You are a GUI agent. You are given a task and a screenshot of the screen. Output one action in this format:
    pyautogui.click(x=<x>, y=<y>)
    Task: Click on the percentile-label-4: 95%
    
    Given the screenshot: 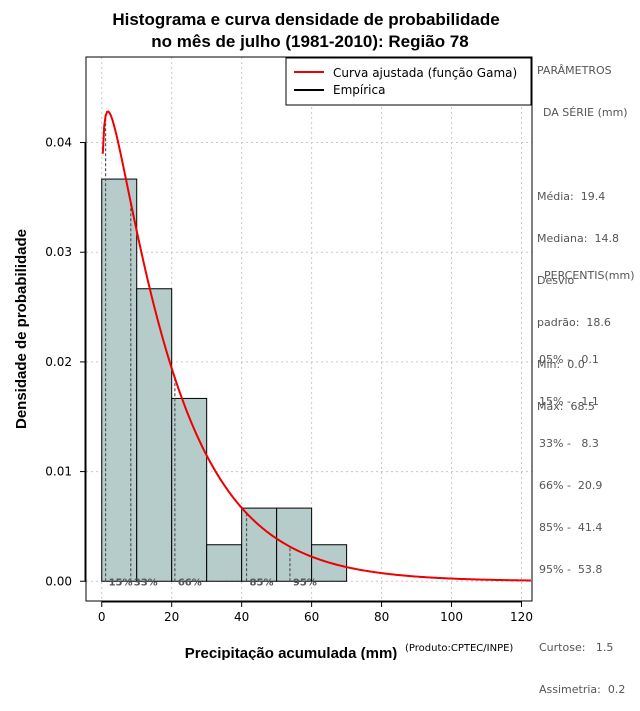 What is the action you would take?
    pyautogui.click(x=305, y=582)
    